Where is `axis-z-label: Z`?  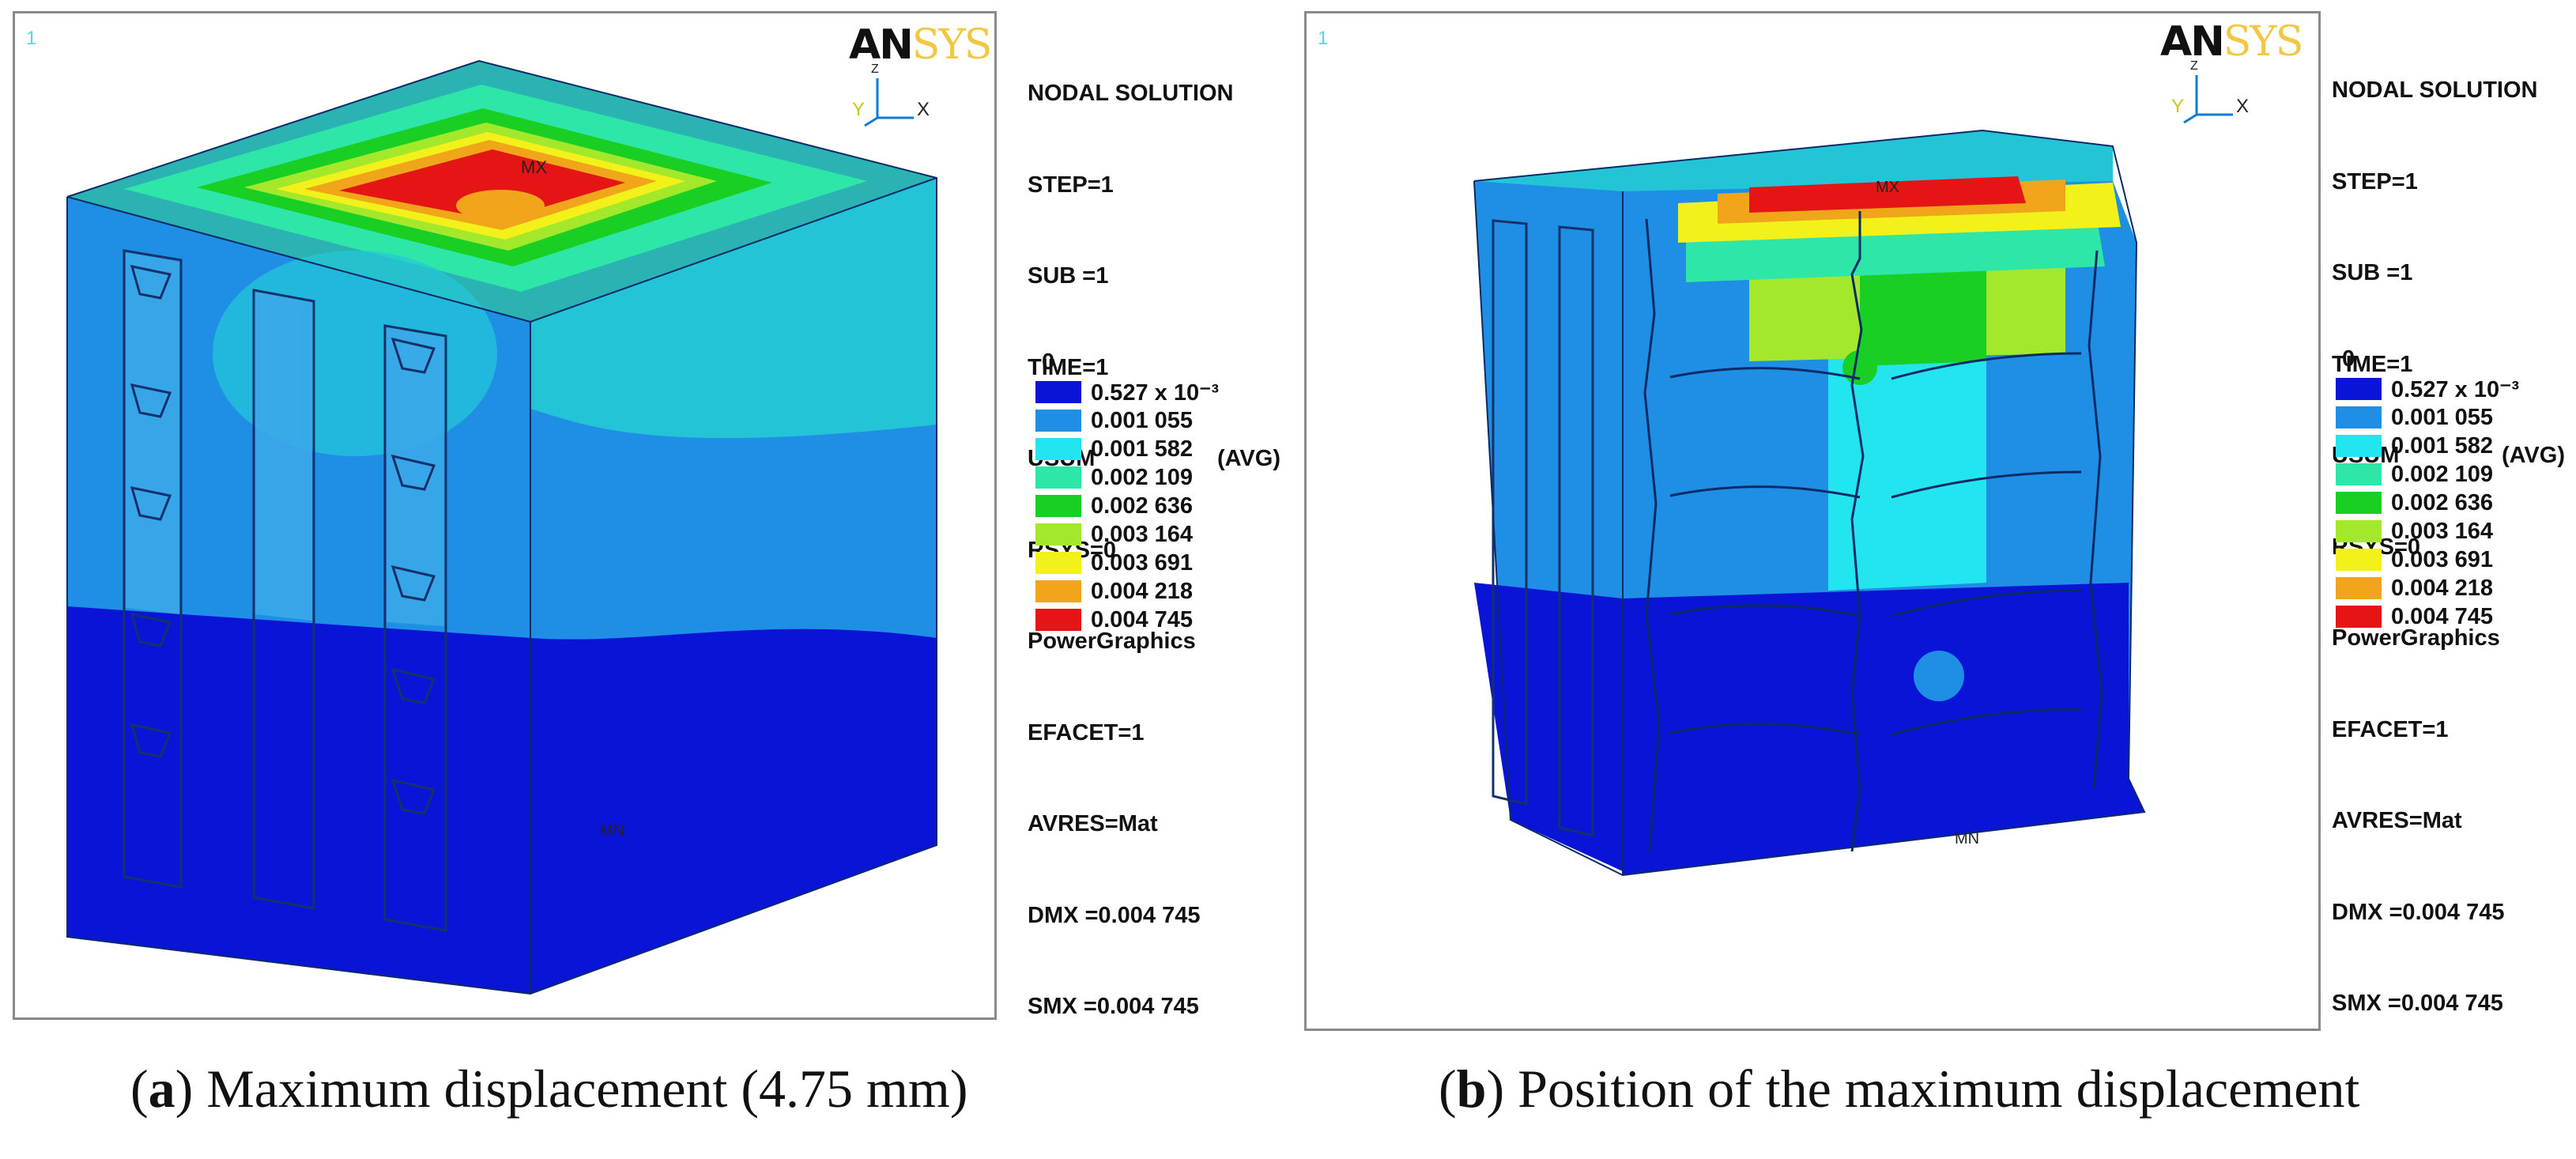
axis-z-label: Z is located at coordinates (875, 69).